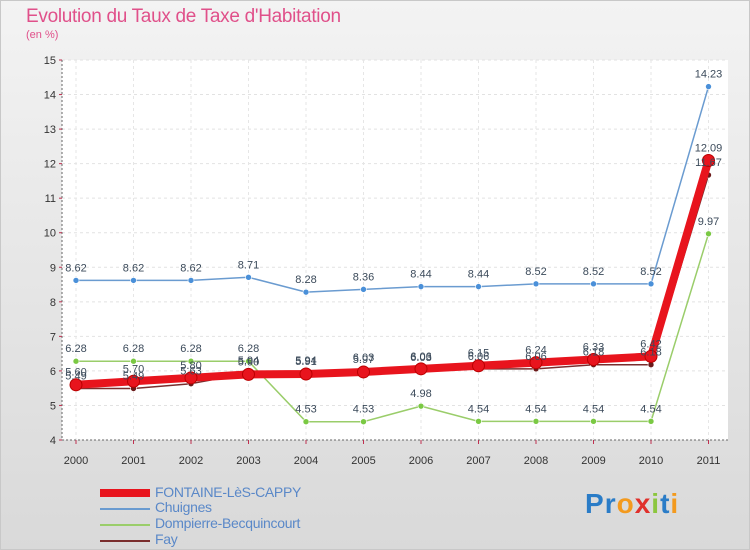  What do you see at coordinates (183, 507) in the screenshot?
I see `legend-label: Chuignes` at bounding box center [183, 507].